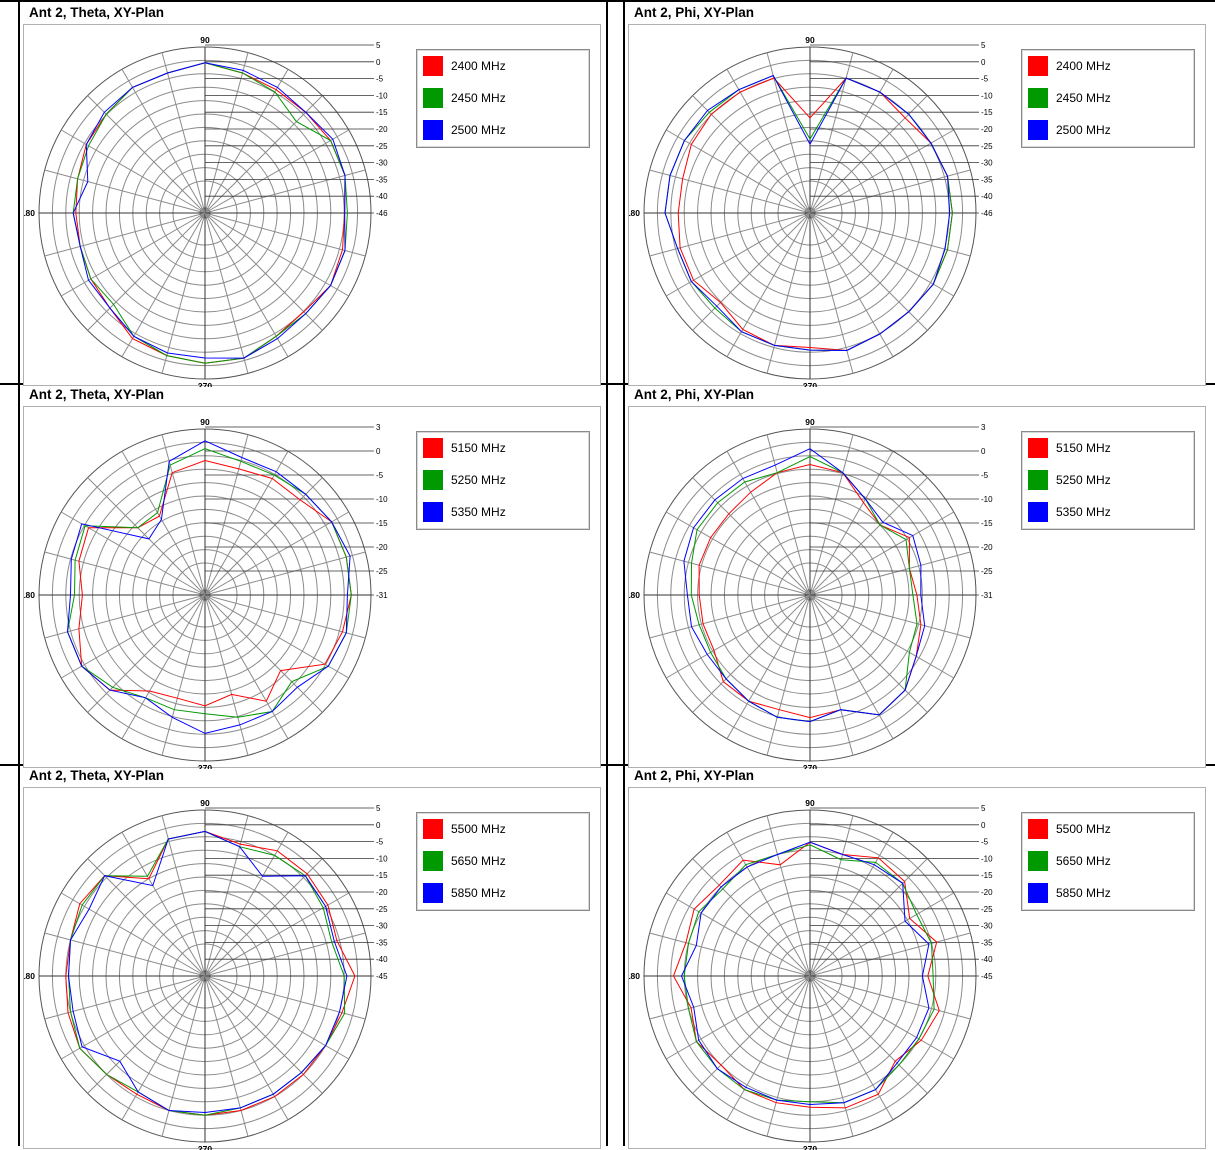 This screenshot has height=1150, width=1215. Describe the element at coordinates (478, 829) in the screenshot. I see `legend-label: 5500 MHz` at that location.